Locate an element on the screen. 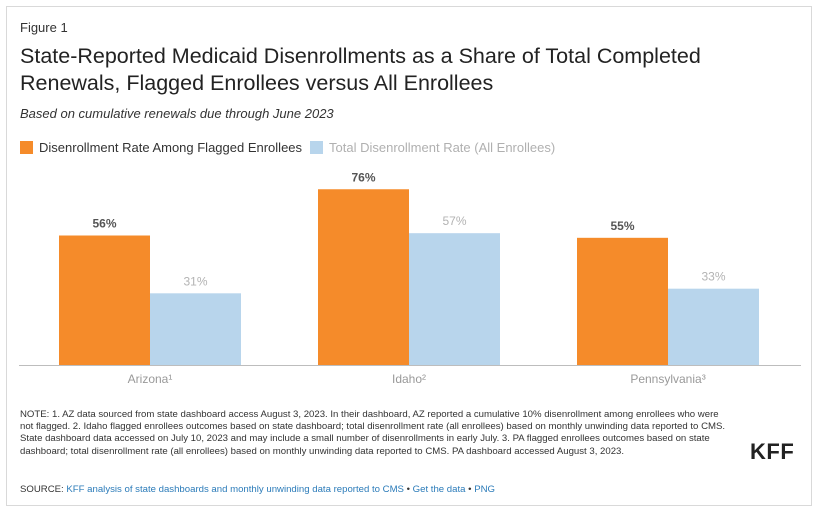 Image resolution: width=819 pixels, height=512 pixels. kff-logo: KFF is located at coordinates (772, 451).